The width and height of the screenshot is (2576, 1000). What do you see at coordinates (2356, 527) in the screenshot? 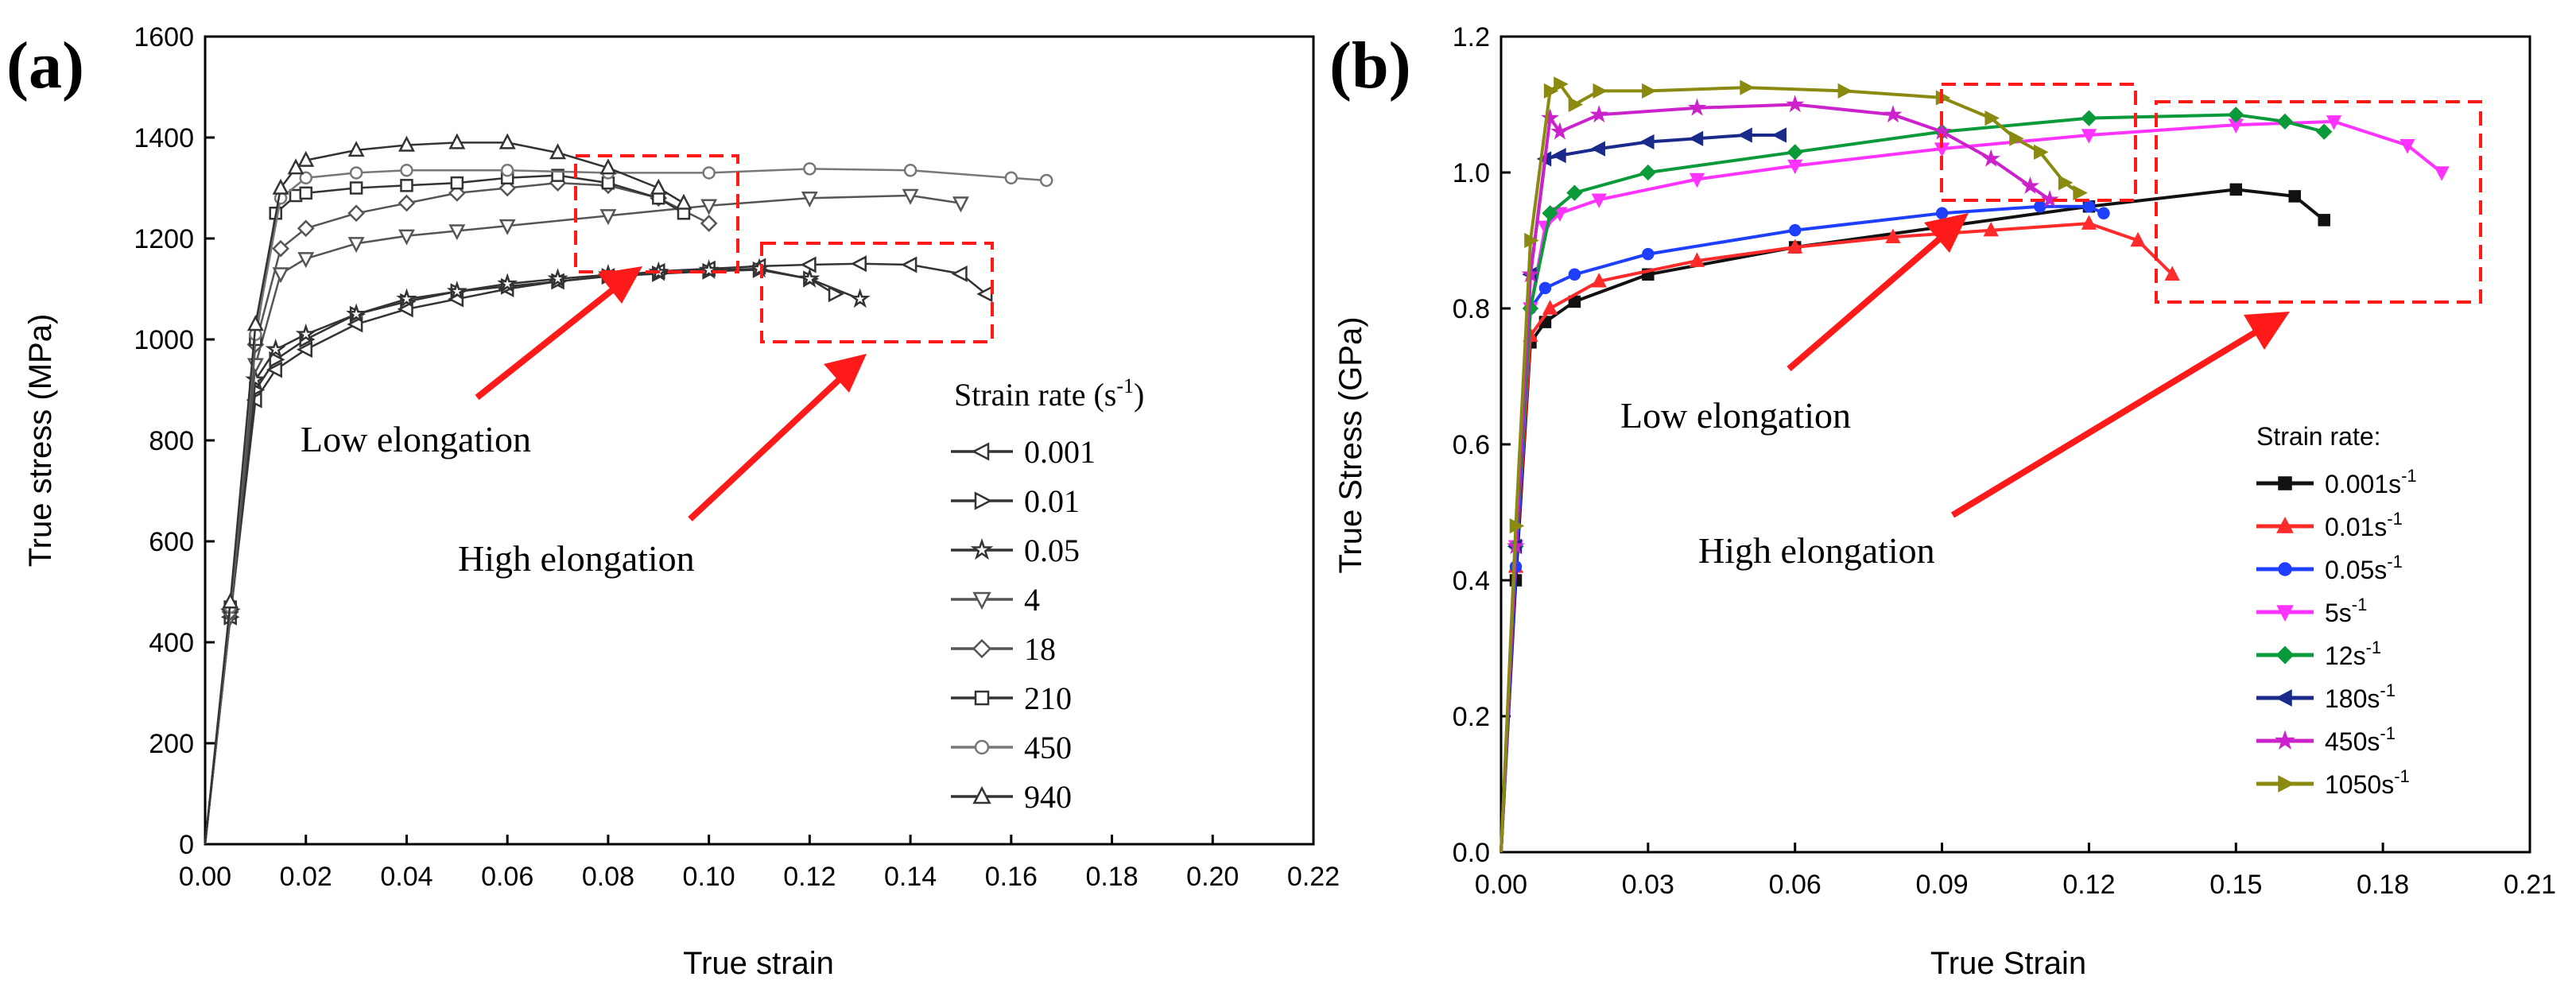
I see `legend-label-text: 0.01s` at bounding box center [2356, 527].